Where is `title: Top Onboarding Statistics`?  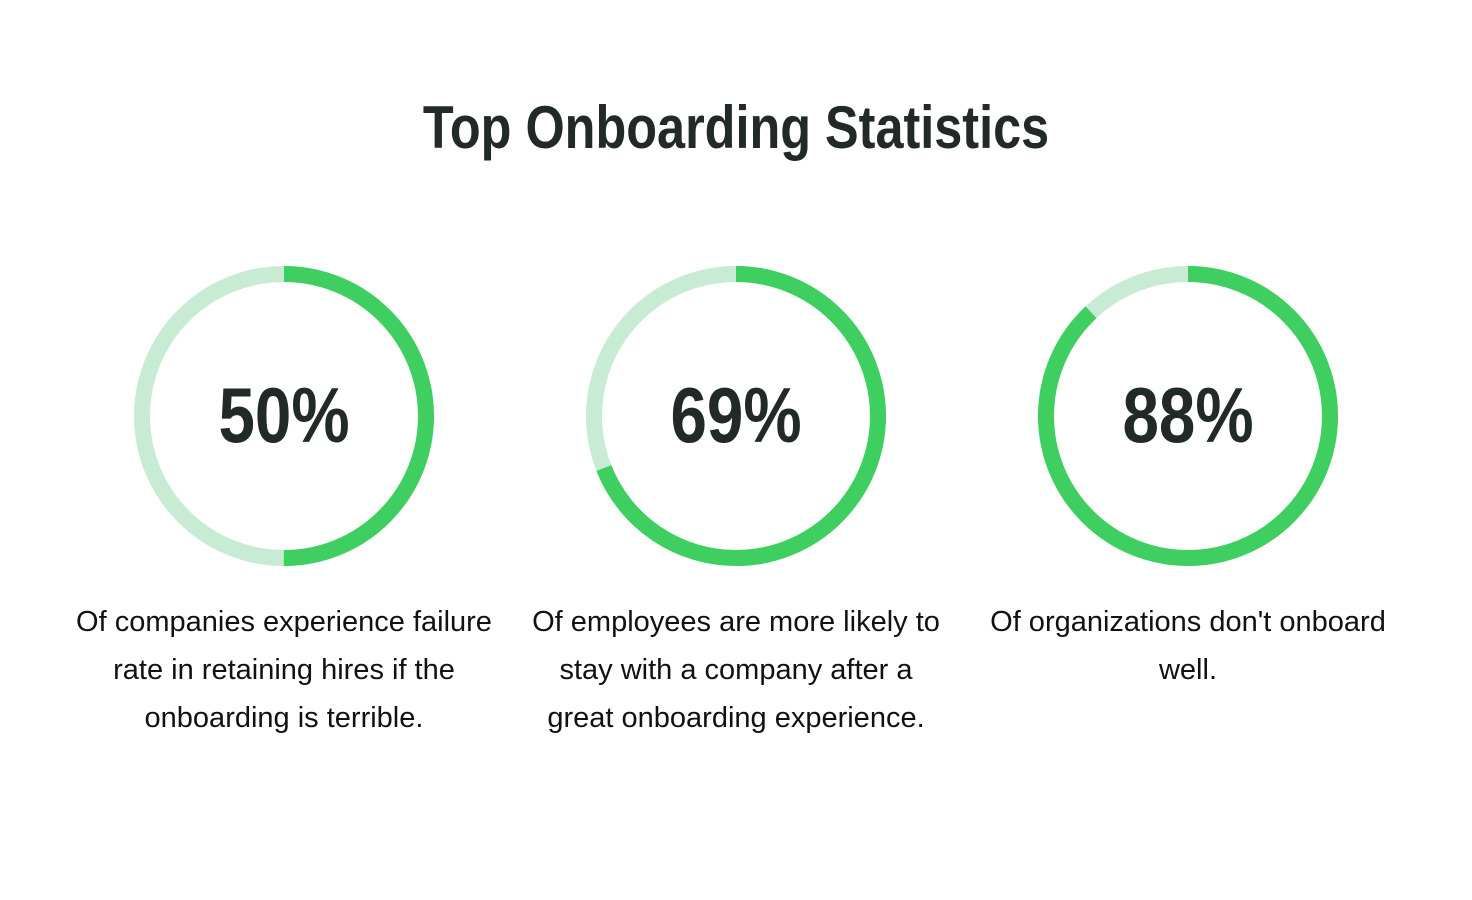 title: Top Onboarding Statistics is located at coordinates (736, 127).